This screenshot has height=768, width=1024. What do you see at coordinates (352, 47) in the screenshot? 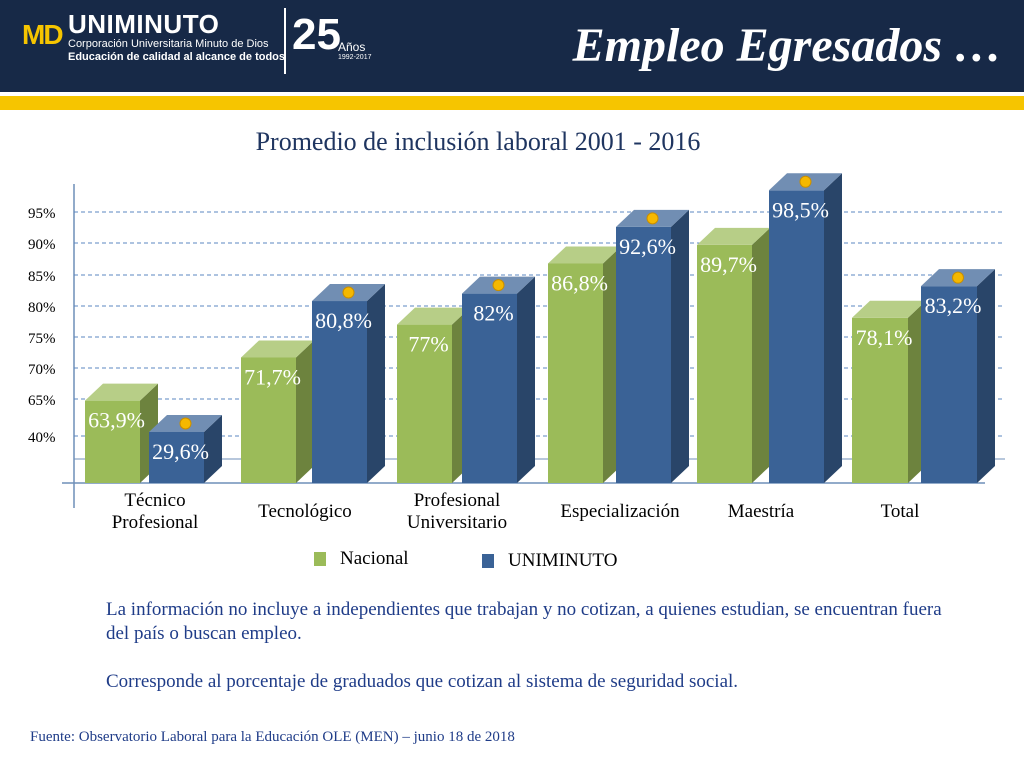
I see `anniversary-word: Años` at bounding box center [352, 47].